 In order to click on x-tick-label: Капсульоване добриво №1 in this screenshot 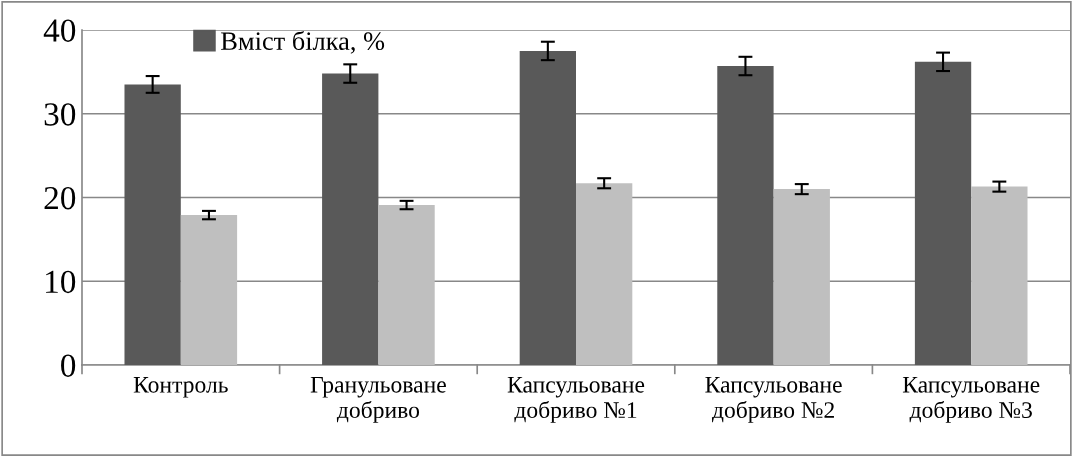, I will do `click(576, 399)`.